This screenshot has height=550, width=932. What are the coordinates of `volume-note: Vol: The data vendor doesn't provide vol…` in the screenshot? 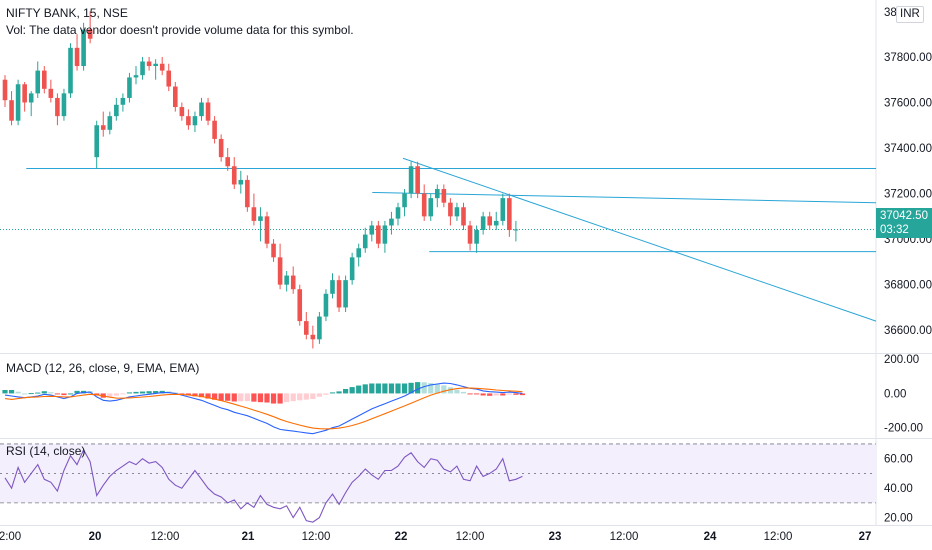 It's located at (180, 30).